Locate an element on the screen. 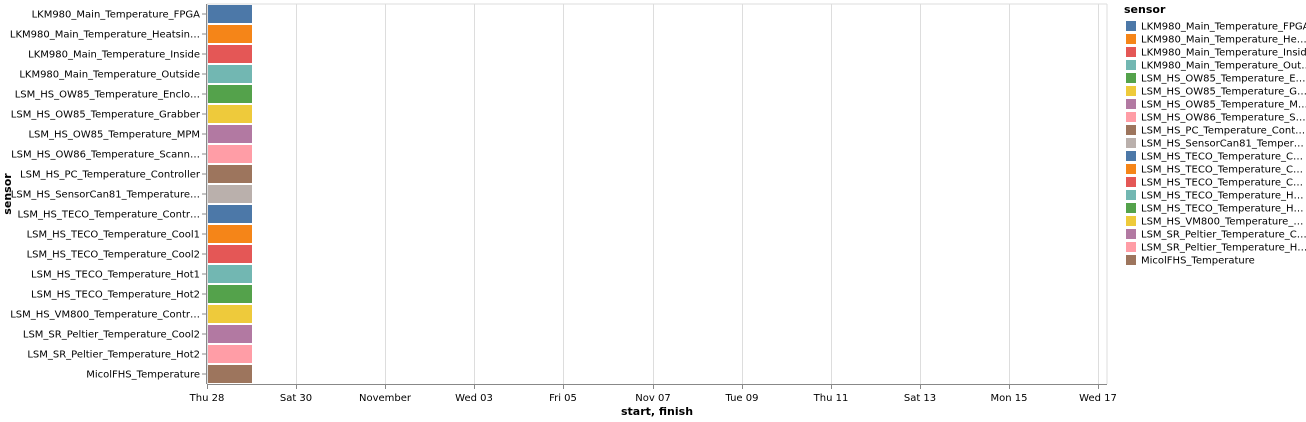  bars-group is located at coordinates (230, 194).